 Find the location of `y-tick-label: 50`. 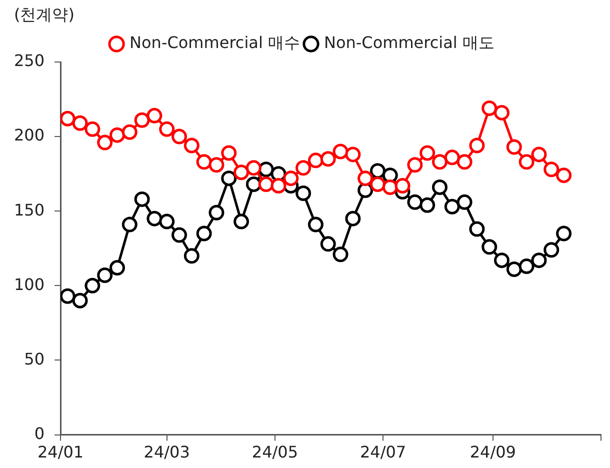

y-tick-label: 50 is located at coordinates (34, 358).